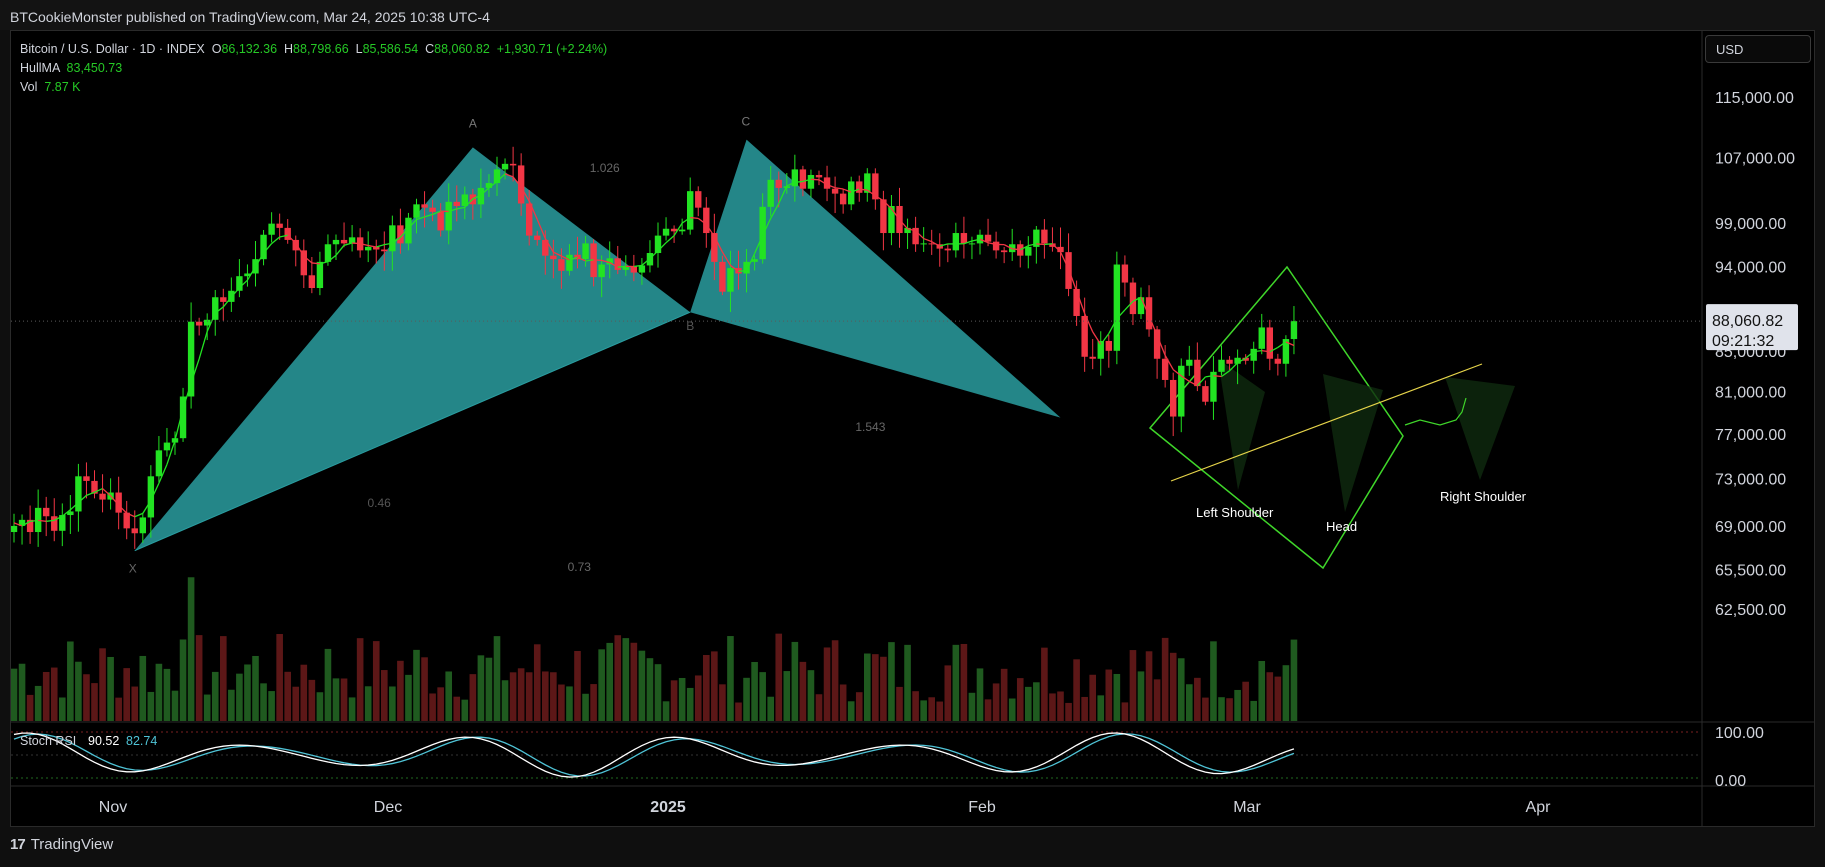 Image resolution: width=1825 pixels, height=867 pixels. I want to click on y-axis-label: 115,000.00, so click(1754, 98).